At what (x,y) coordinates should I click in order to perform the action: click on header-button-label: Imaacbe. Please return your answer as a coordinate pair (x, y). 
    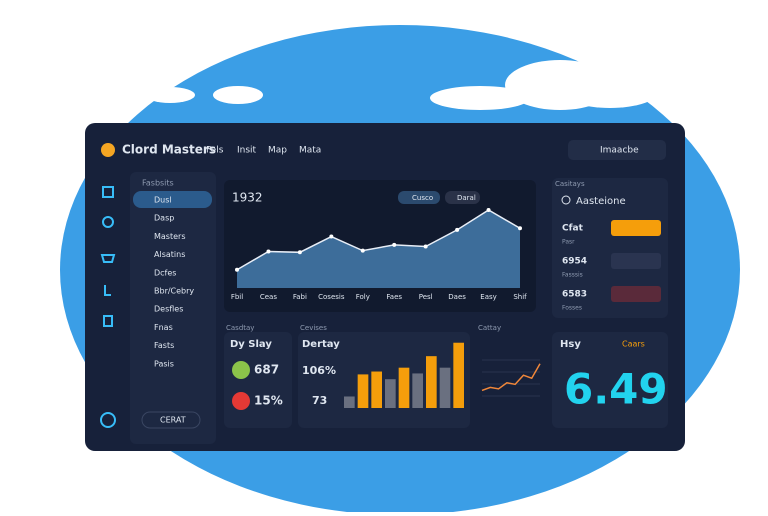
    Looking at the image, I should click on (619, 151).